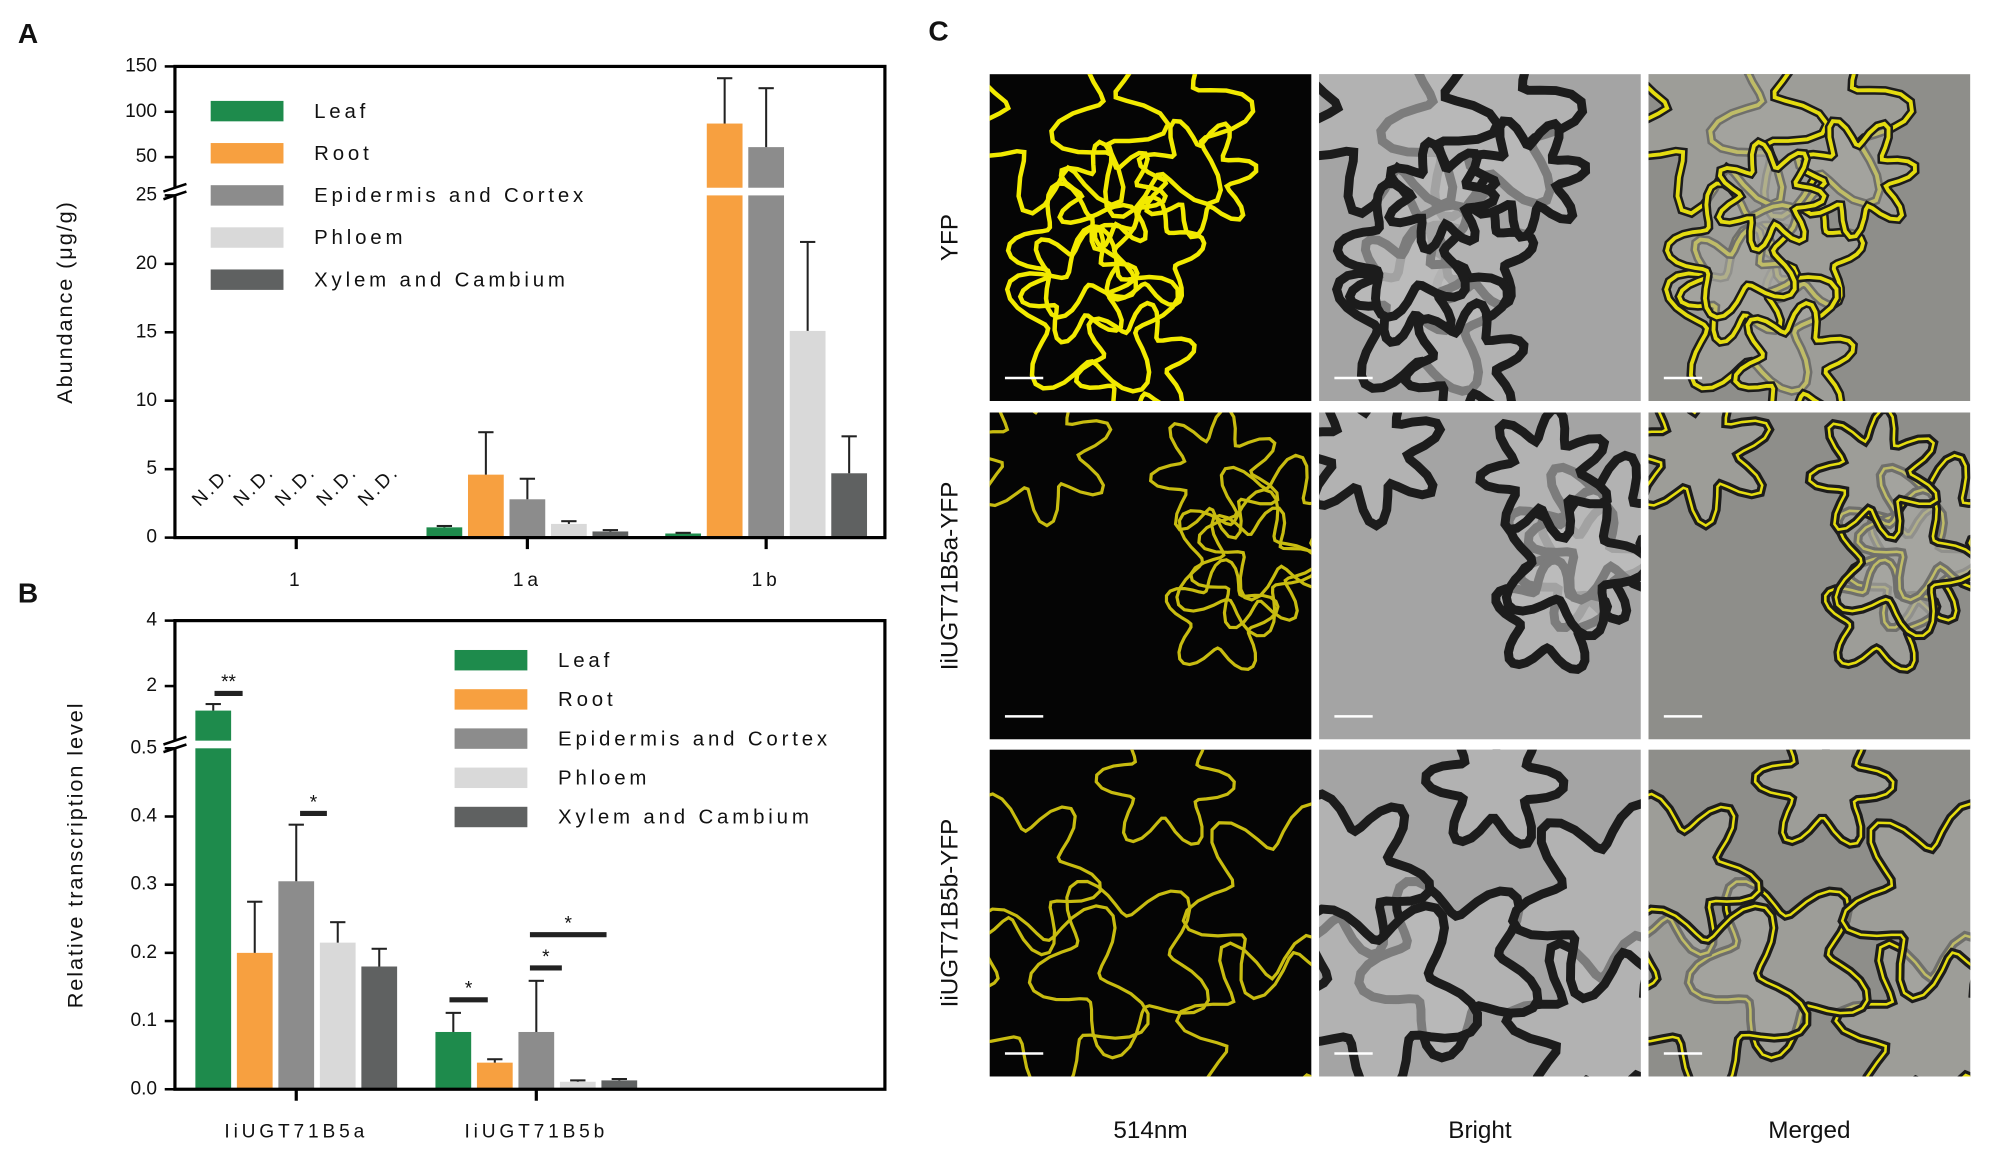  I want to click on row-label: IiUGT71B5a-YFP, so click(950, 576).